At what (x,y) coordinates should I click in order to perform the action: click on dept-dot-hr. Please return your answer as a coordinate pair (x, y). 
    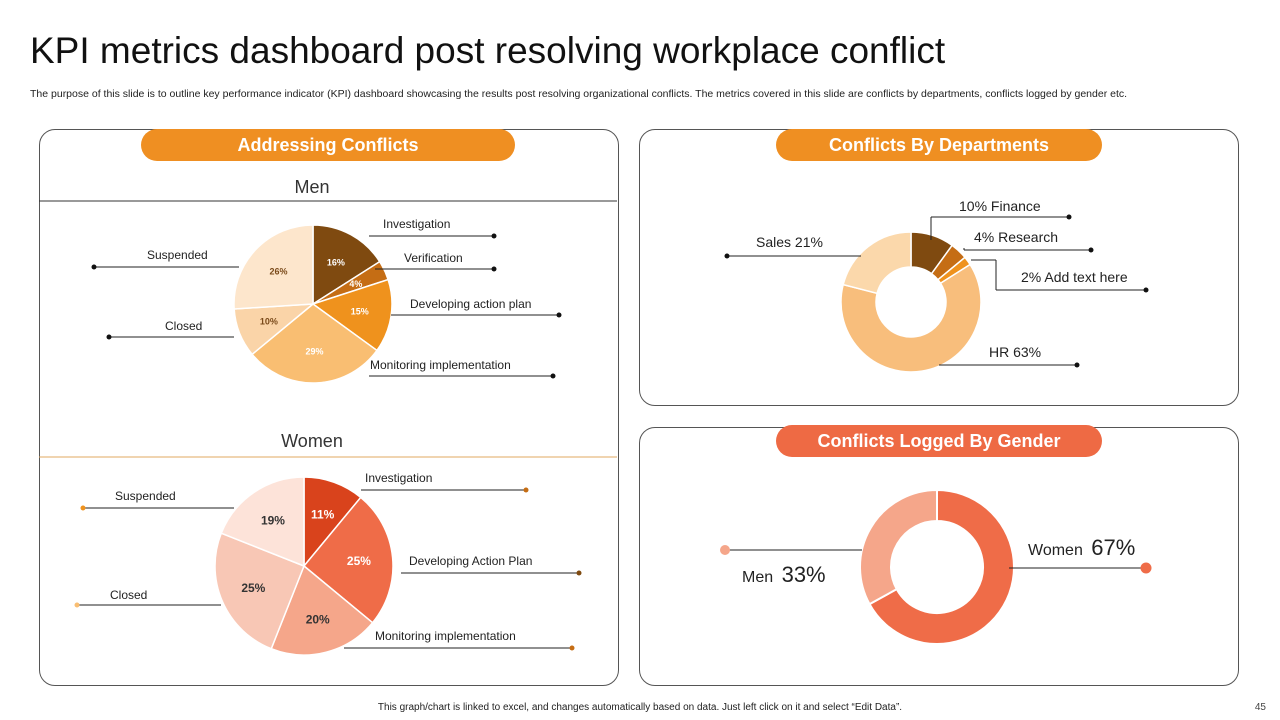
    Looking at the image, I should click on (1077, 365).